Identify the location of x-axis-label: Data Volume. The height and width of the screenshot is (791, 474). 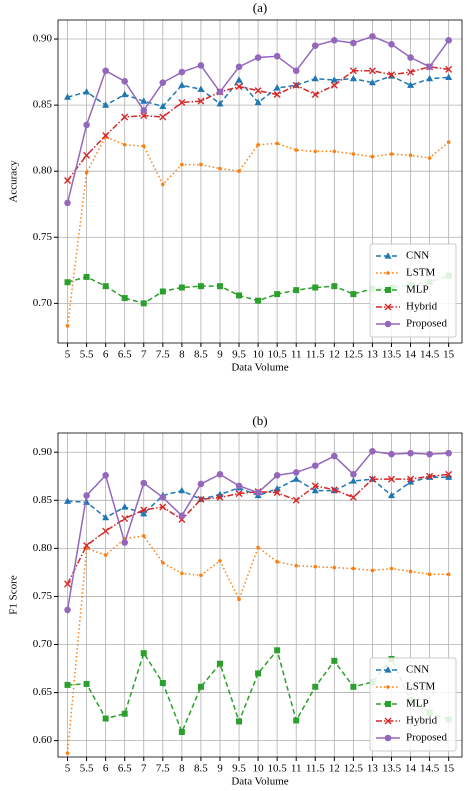
(259, 782).